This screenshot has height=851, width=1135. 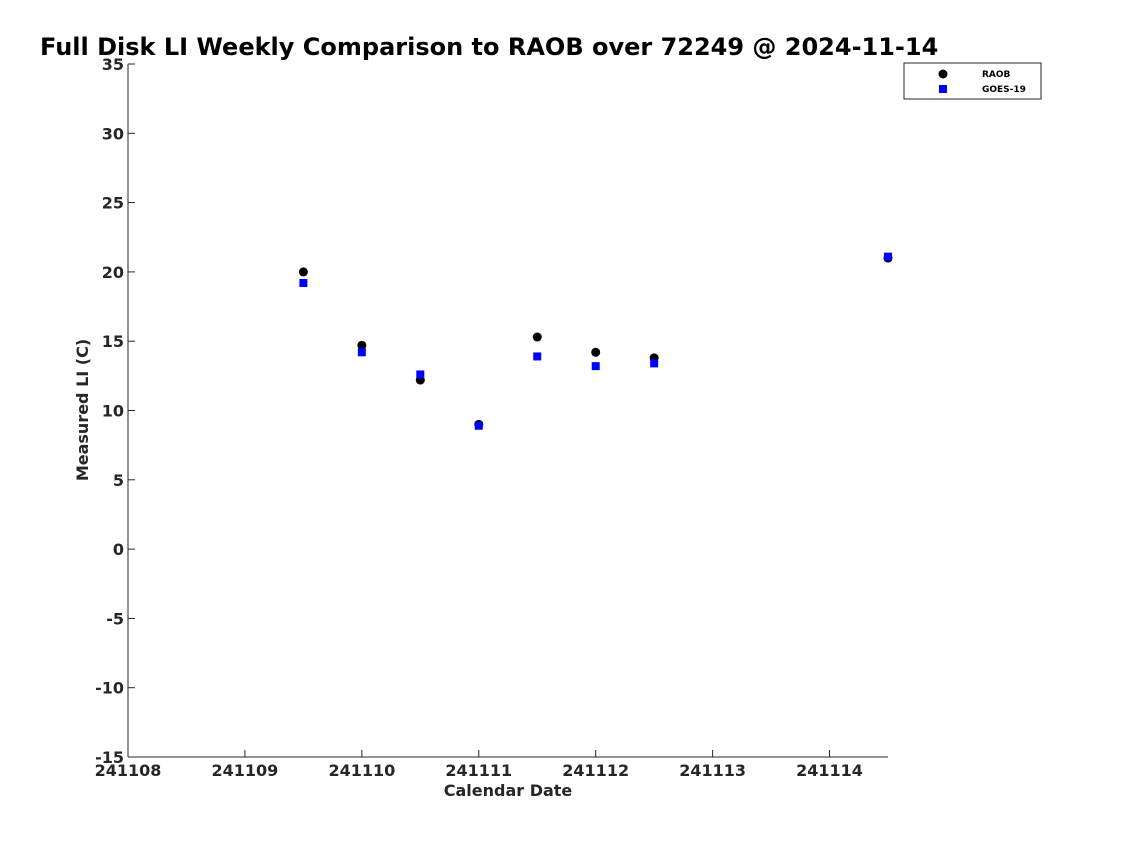 I want to click on y-tick-label: 10, so click(x=113, y=411).